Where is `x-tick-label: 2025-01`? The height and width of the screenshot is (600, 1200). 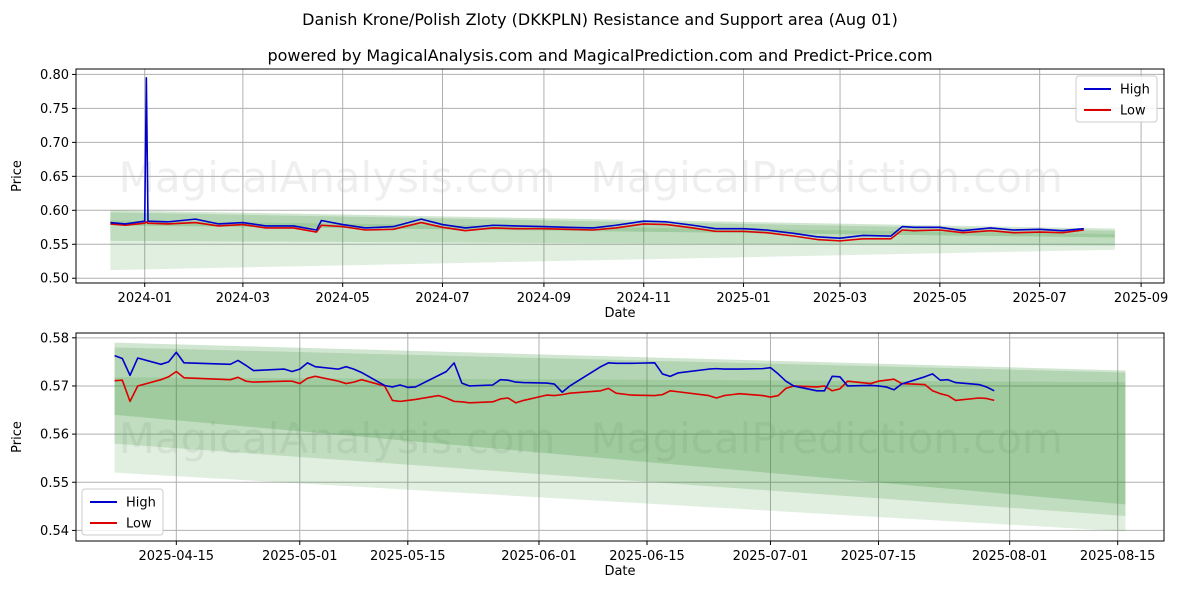
x-tick-label: 2025-01 is located at coordinates (743, 298).